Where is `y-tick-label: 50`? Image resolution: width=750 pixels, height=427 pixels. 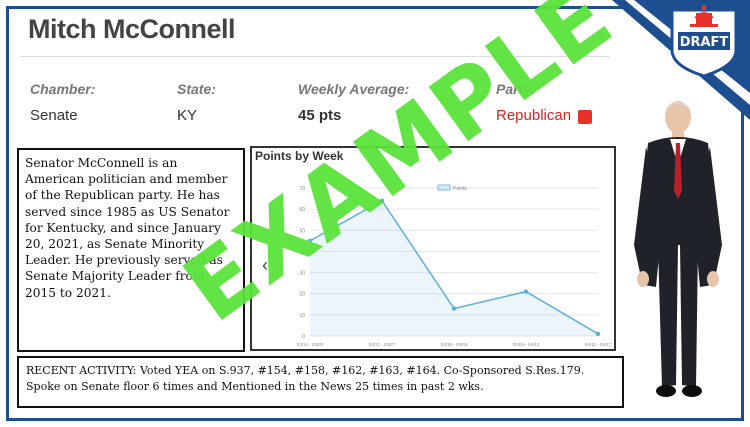 y-tick-label: 50 is located at coordinates (302, 231).